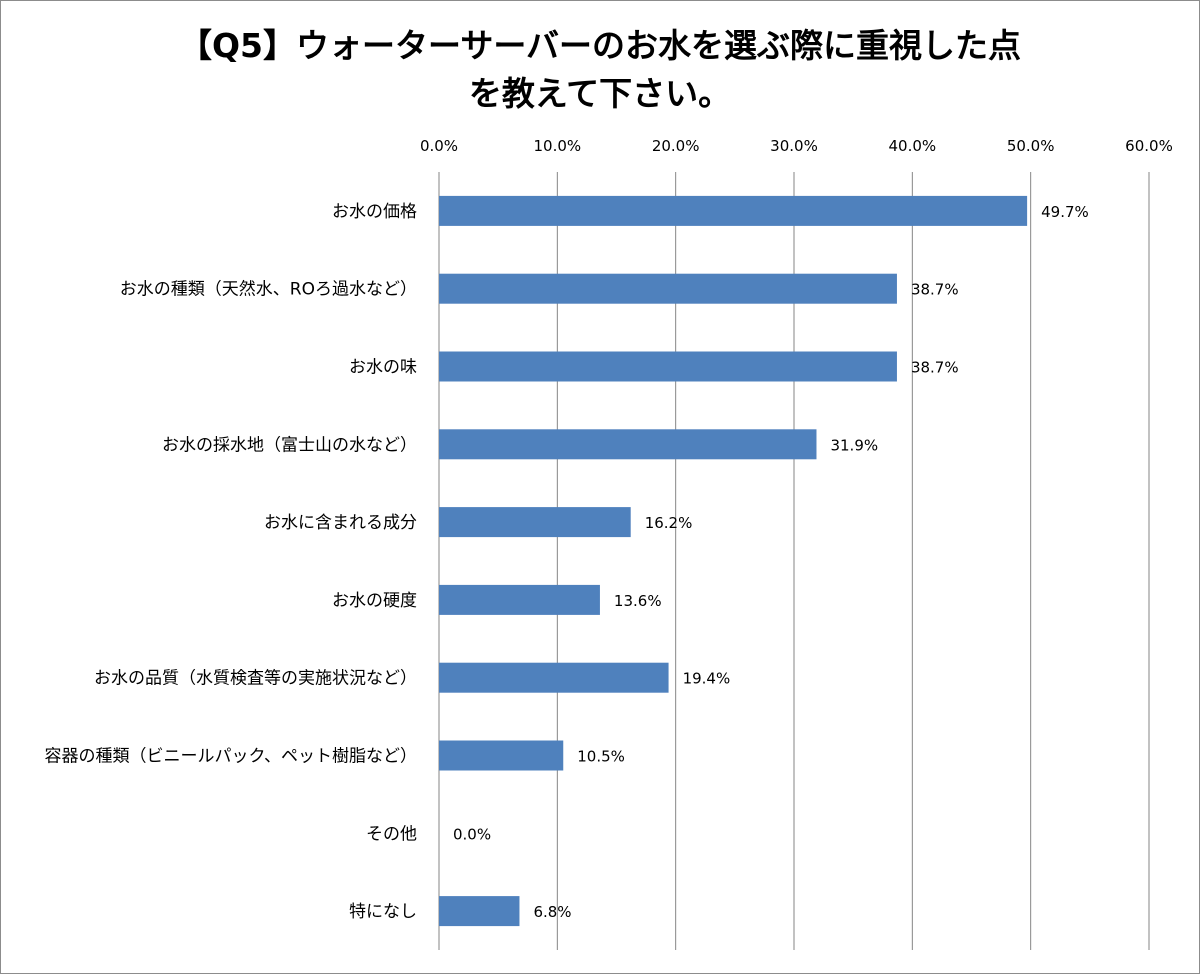 The width and height of the screenshot is (1200, 974). Describe the element at coordinates (601, 757) in the screenshot. I see `data-label: 10.5%` at that location.